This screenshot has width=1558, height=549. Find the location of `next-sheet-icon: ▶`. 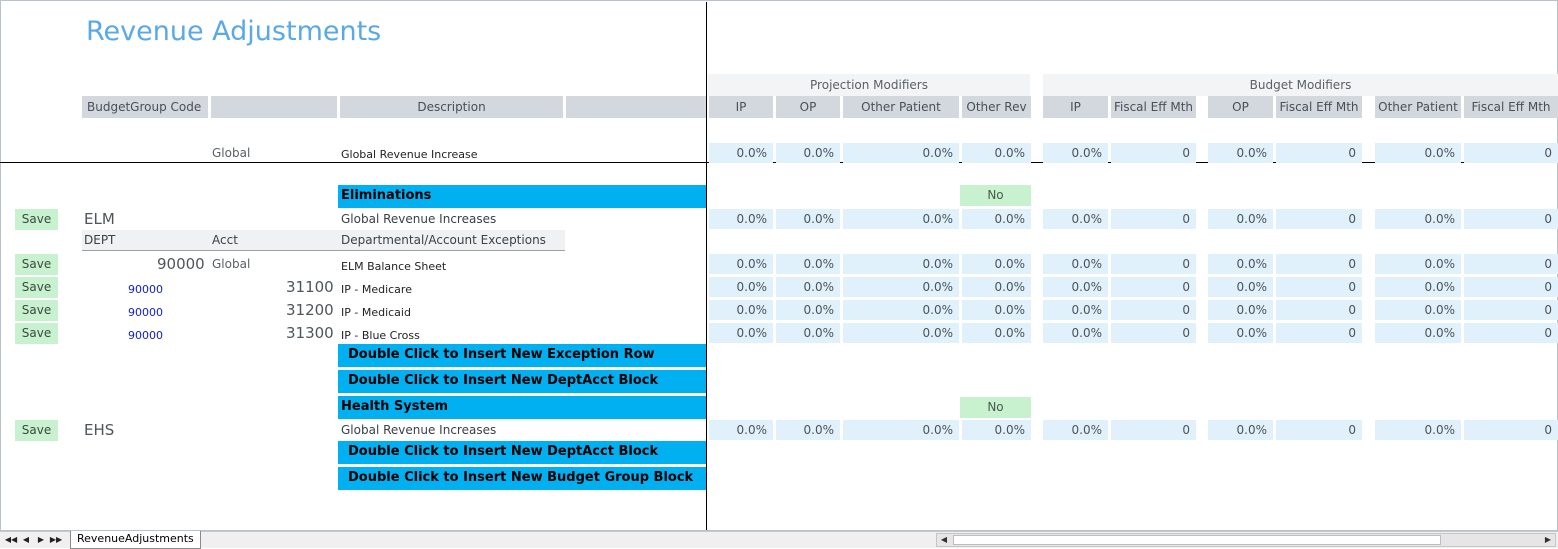

next-sheet-icon: ▶ is located at coordinates (41, 539).